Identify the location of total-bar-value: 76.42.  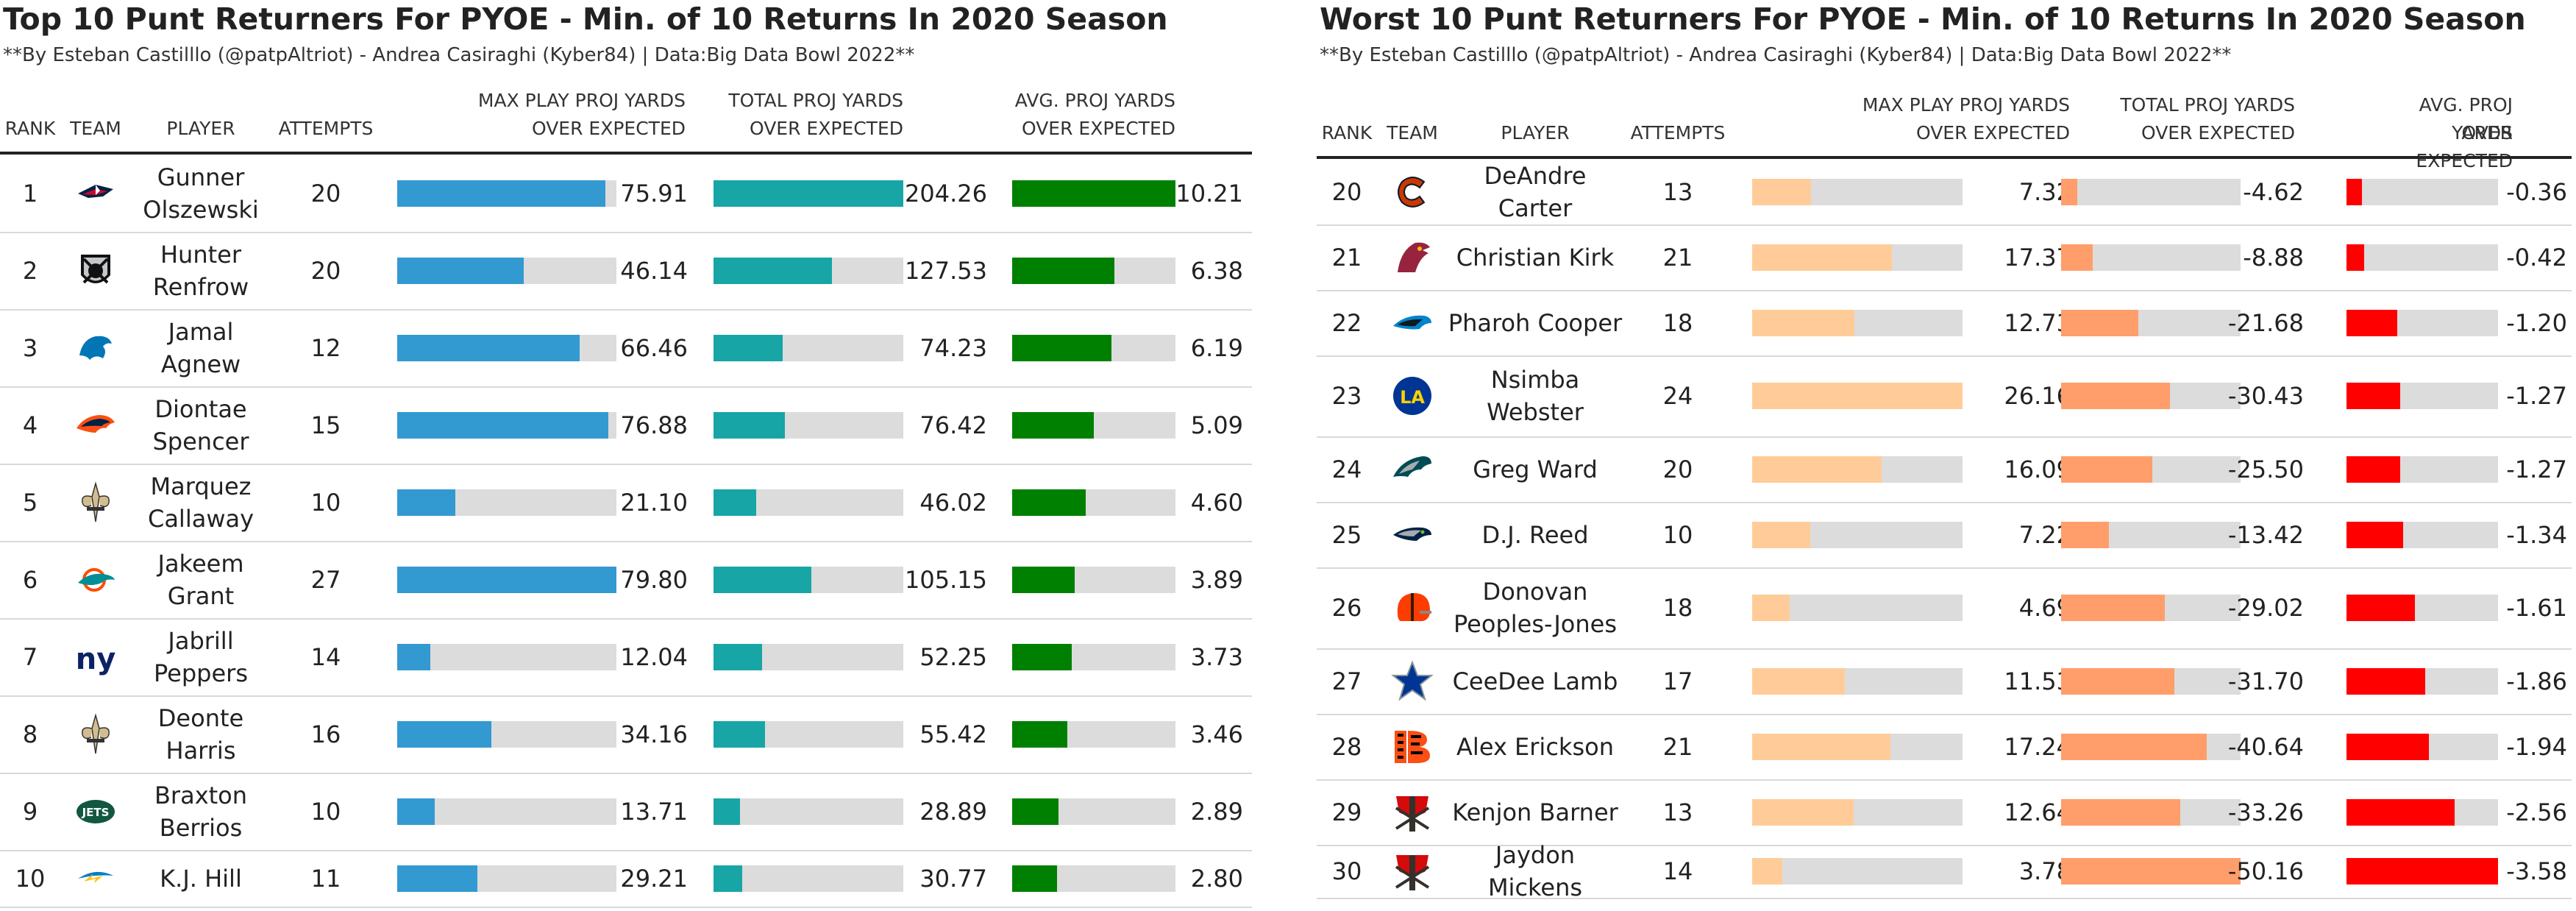
(953, 425).